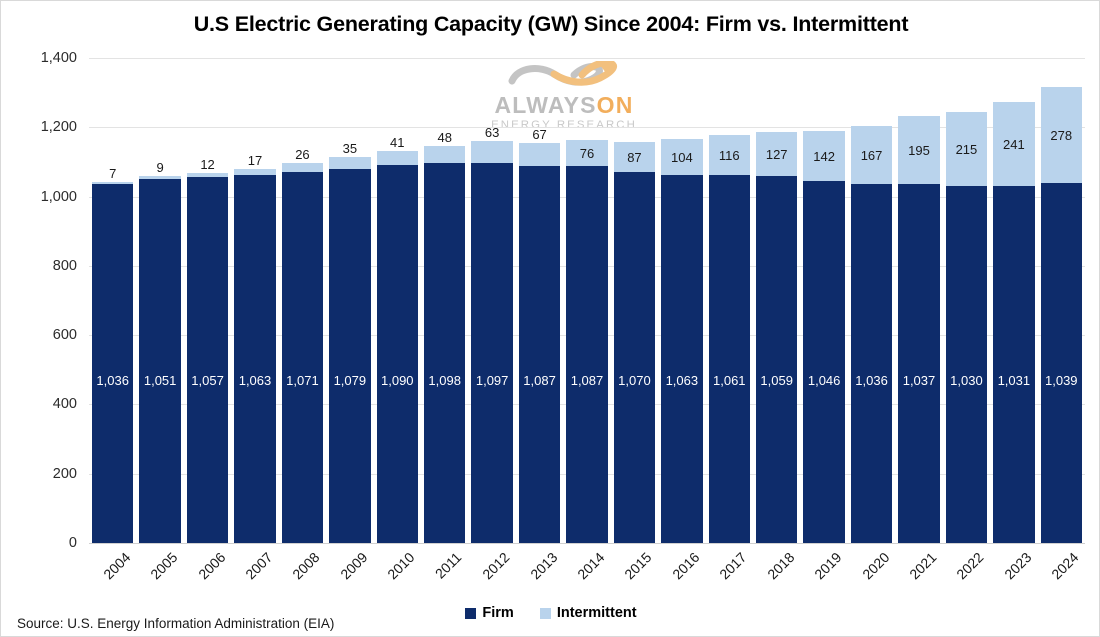  I want to click on legend-item: Intermittent, so click(588, 613).